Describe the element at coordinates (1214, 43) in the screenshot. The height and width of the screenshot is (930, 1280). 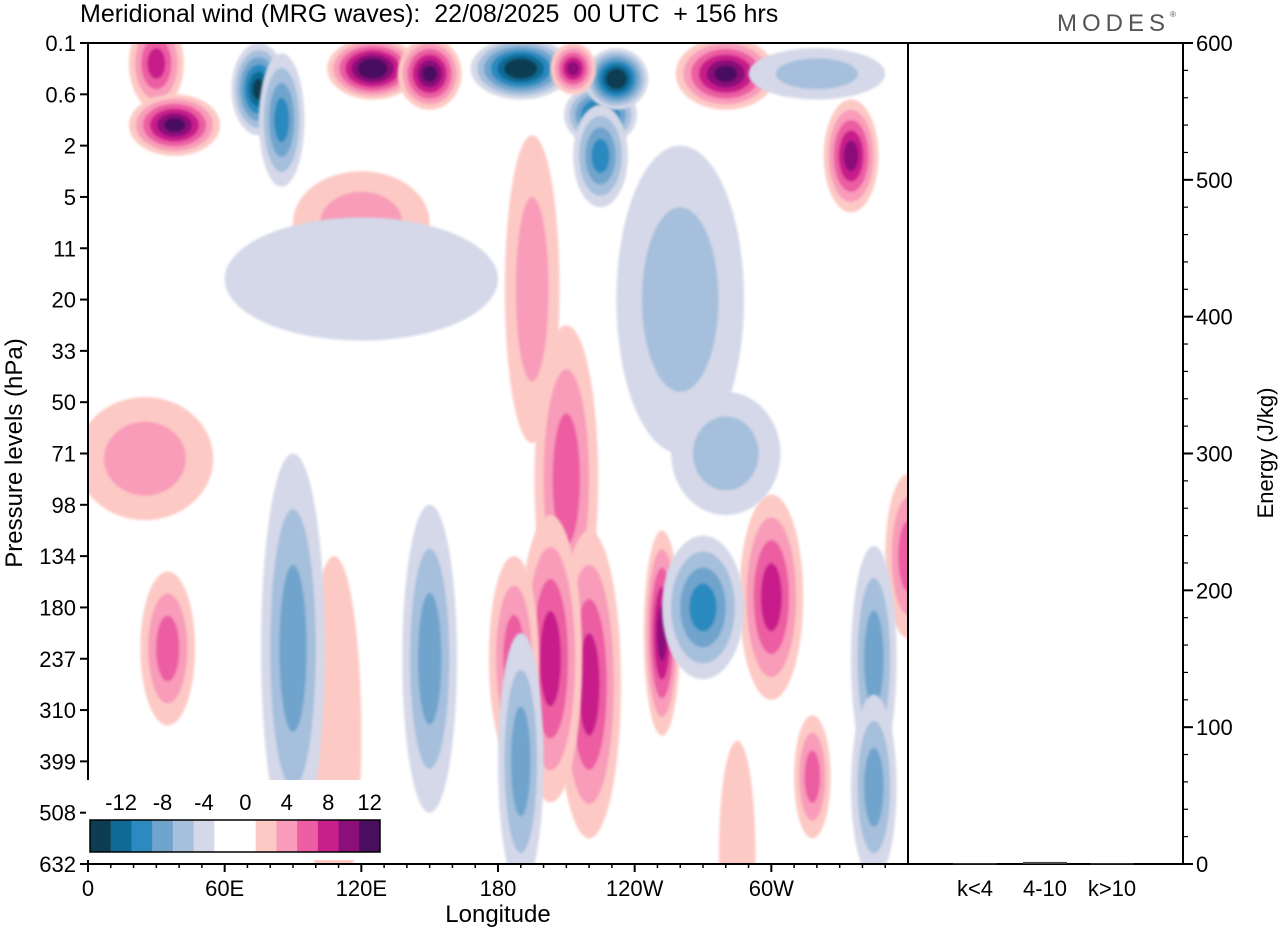
I see `energy-tick-label: 600` at that location.